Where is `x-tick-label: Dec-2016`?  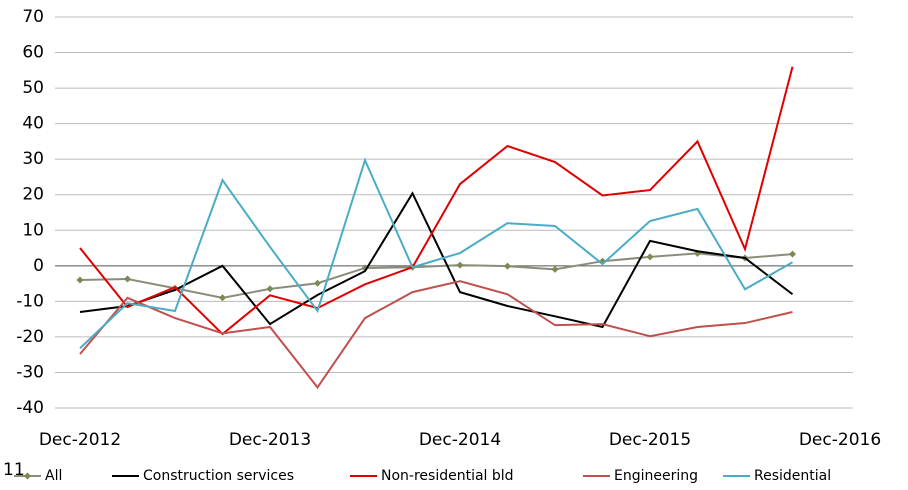
x-tick-label: Dec-2016 is located at coordinates (840, 440).